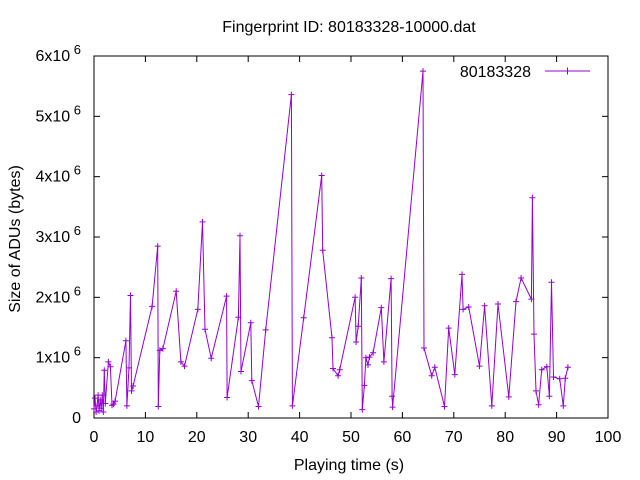 This screenshot has height=480, width=640. What do you see at coordinates (349, 465) in the screenshot?
I see `x-axis-label: Playing time (s)` at bounding box center [349, 465].